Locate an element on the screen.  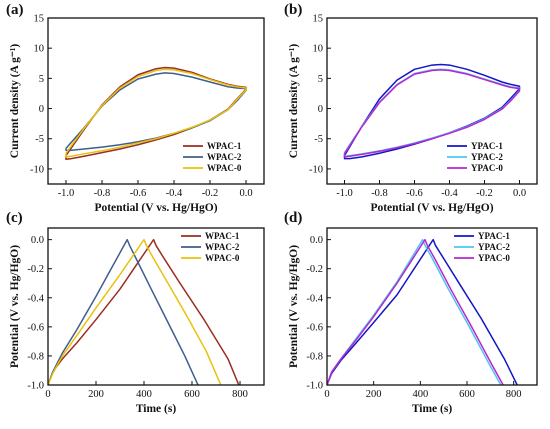
panel-label: (d) is located at coordinates (293, 218).